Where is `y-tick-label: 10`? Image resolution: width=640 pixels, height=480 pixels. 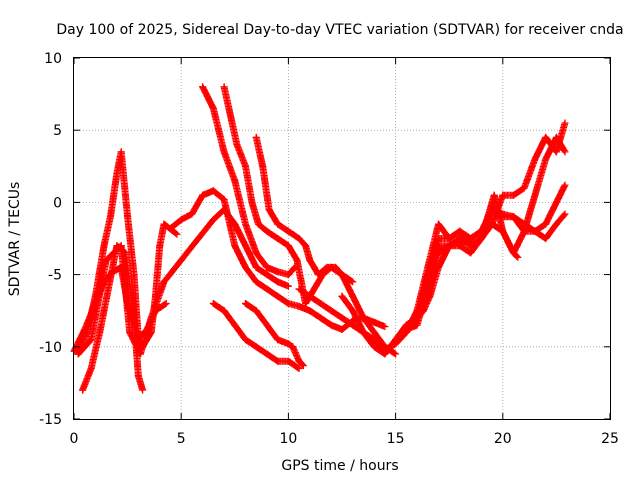
y-tick-label: 10 is located at coordinates (53, 59).